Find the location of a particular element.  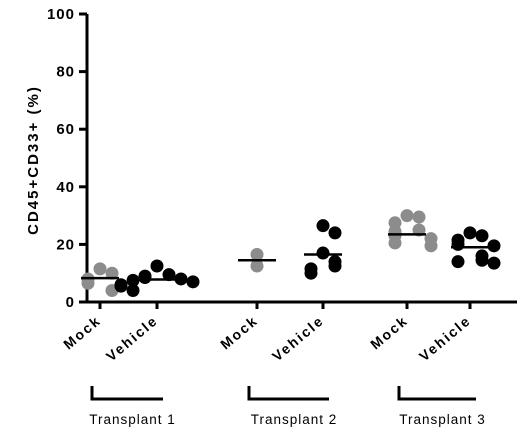

group-bracket: Transplant 3 is located at coordinates (441, 406).